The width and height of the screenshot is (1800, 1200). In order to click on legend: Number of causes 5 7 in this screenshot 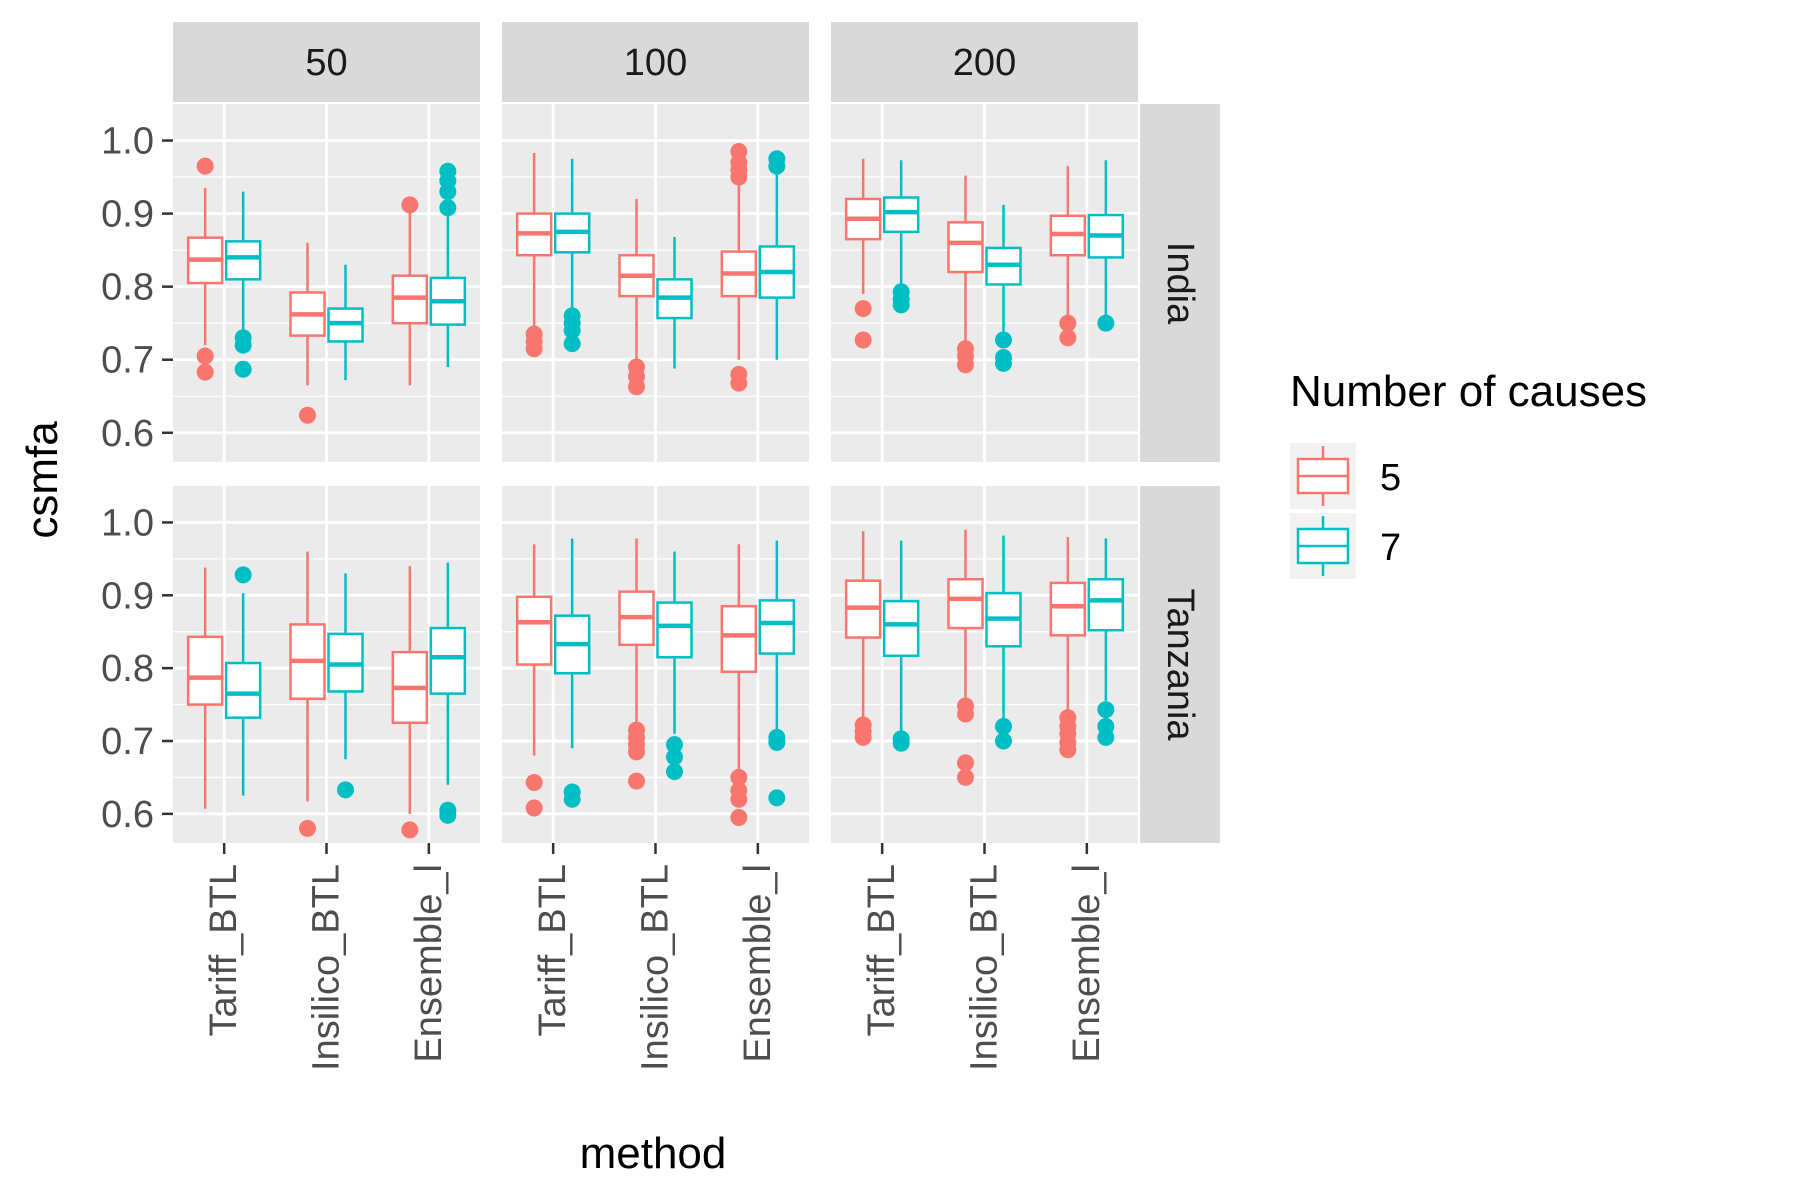, I will do `click(1468, 473)`.